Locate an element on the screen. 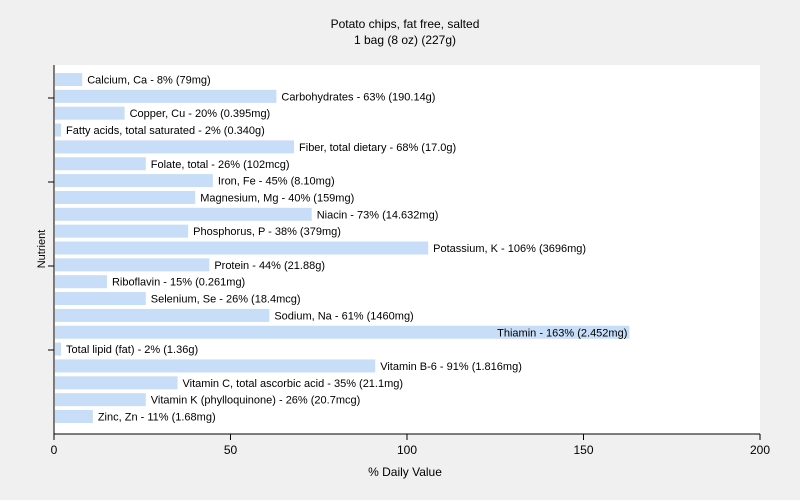 The height and width of the screenshot is (500, 800). x-tick-label: 50 is located at coordinates (231, 450).